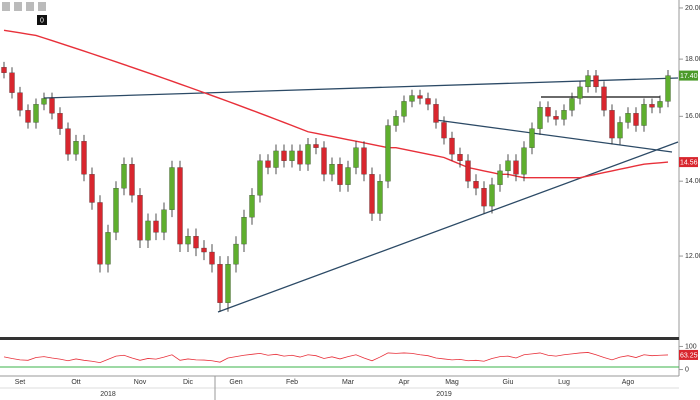  I want to click on osc-tag-box, so click(688, 354).